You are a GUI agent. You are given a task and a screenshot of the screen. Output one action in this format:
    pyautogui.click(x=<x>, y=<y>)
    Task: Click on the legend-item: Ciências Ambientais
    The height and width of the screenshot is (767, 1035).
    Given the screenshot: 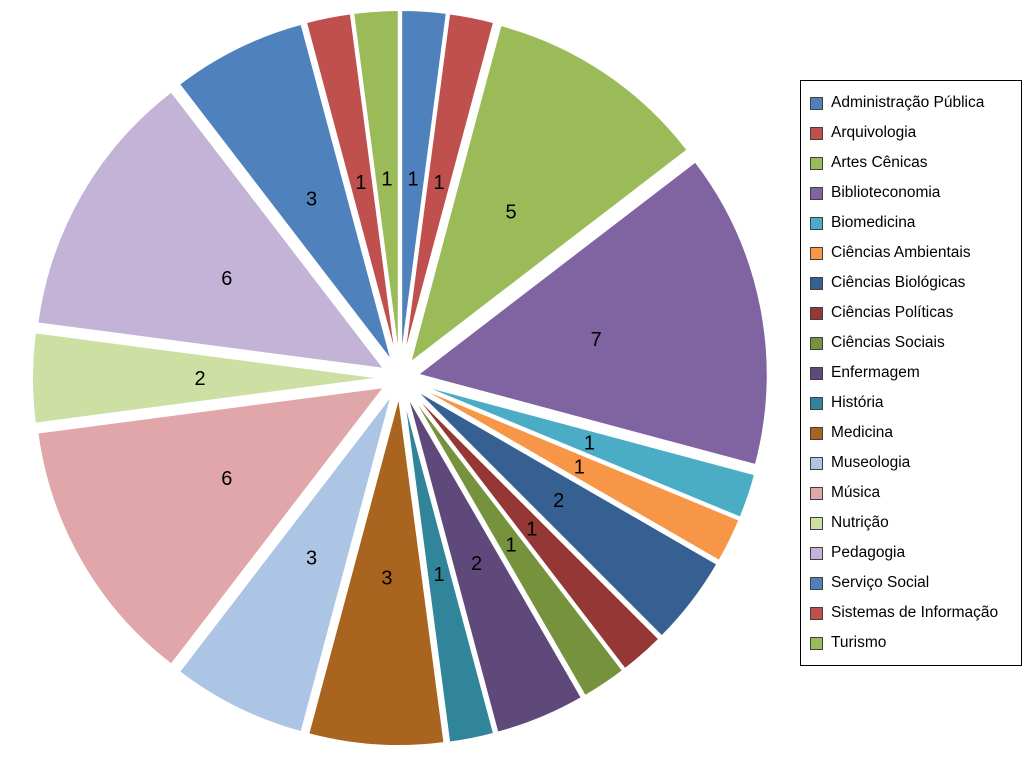 What is the action you would take?
    pyautogui.click(x=913, y=253)
    